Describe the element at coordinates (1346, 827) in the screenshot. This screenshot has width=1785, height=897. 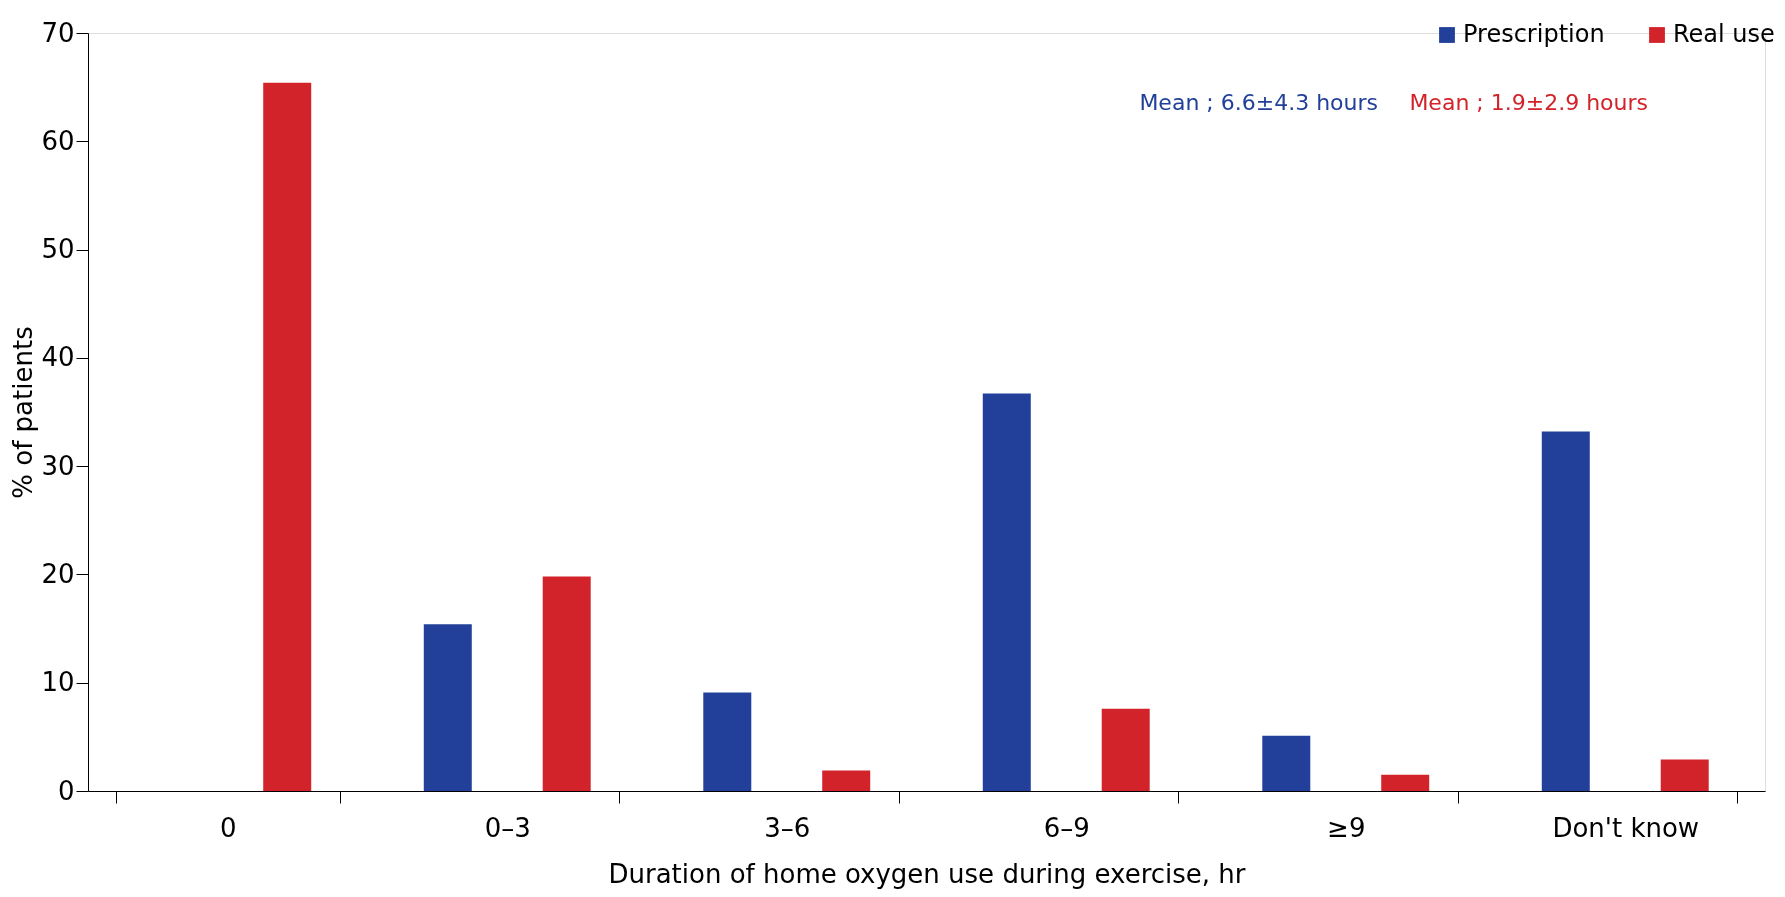
I see `x-tick-label: ≥9` at that location.